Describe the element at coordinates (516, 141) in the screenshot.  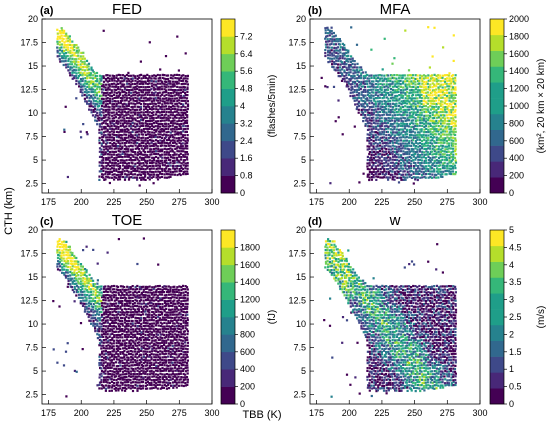
I see `colorbar-tick-label: 600` at that location.